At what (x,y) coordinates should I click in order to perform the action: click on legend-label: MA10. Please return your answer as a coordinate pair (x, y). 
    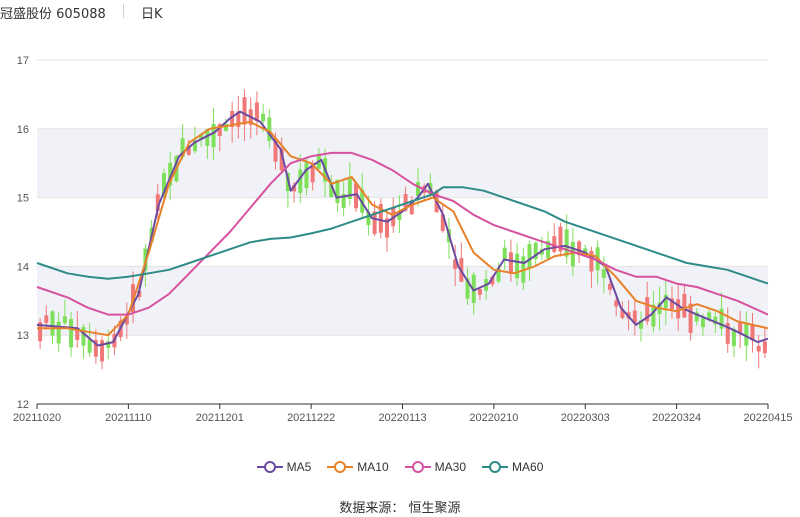
    Looking at the image, I should click on (373, 467).